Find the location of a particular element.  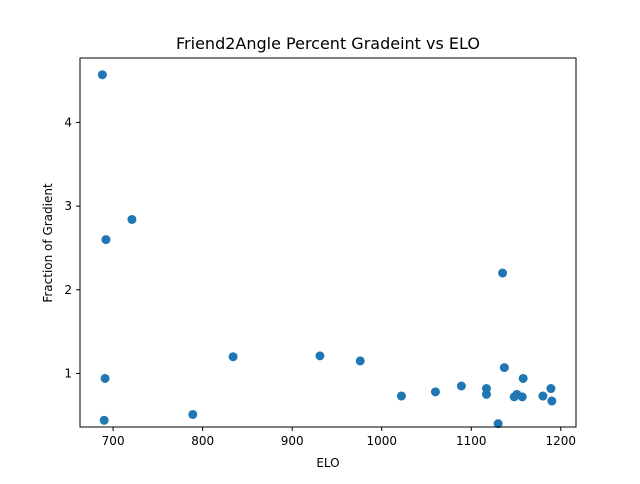

y-tick-label: 2 is located at coordinates (68, 290).